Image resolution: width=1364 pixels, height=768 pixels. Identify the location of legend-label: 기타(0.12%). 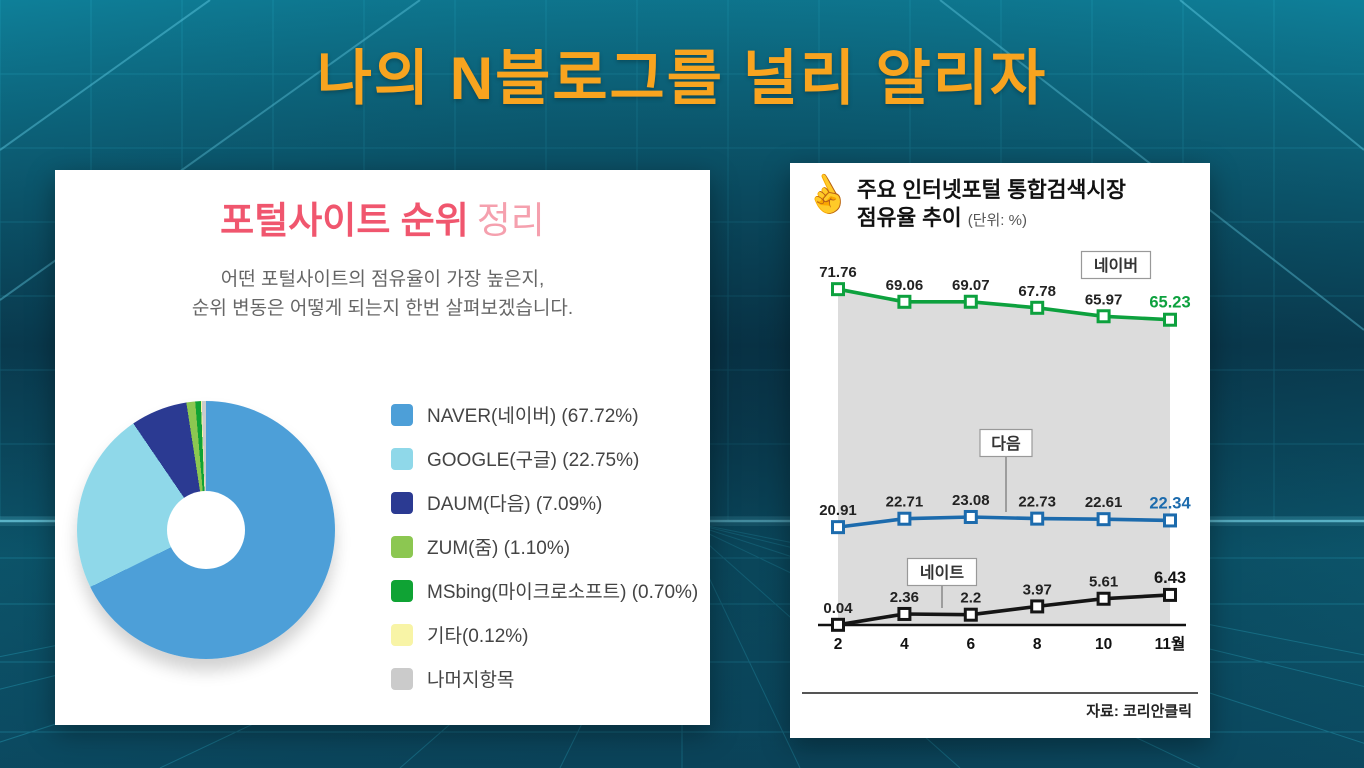
(478, 637).